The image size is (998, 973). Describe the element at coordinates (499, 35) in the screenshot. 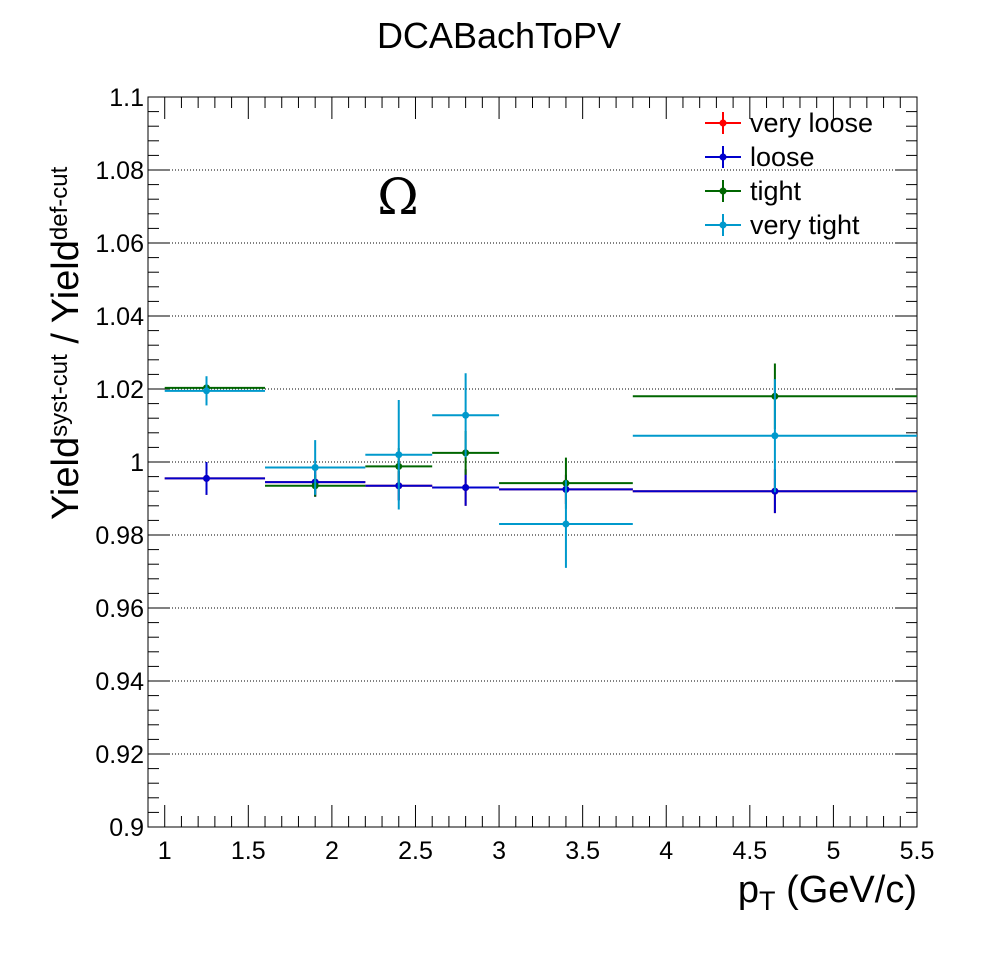

I see `chart-title: DCABachToPV` at that location.